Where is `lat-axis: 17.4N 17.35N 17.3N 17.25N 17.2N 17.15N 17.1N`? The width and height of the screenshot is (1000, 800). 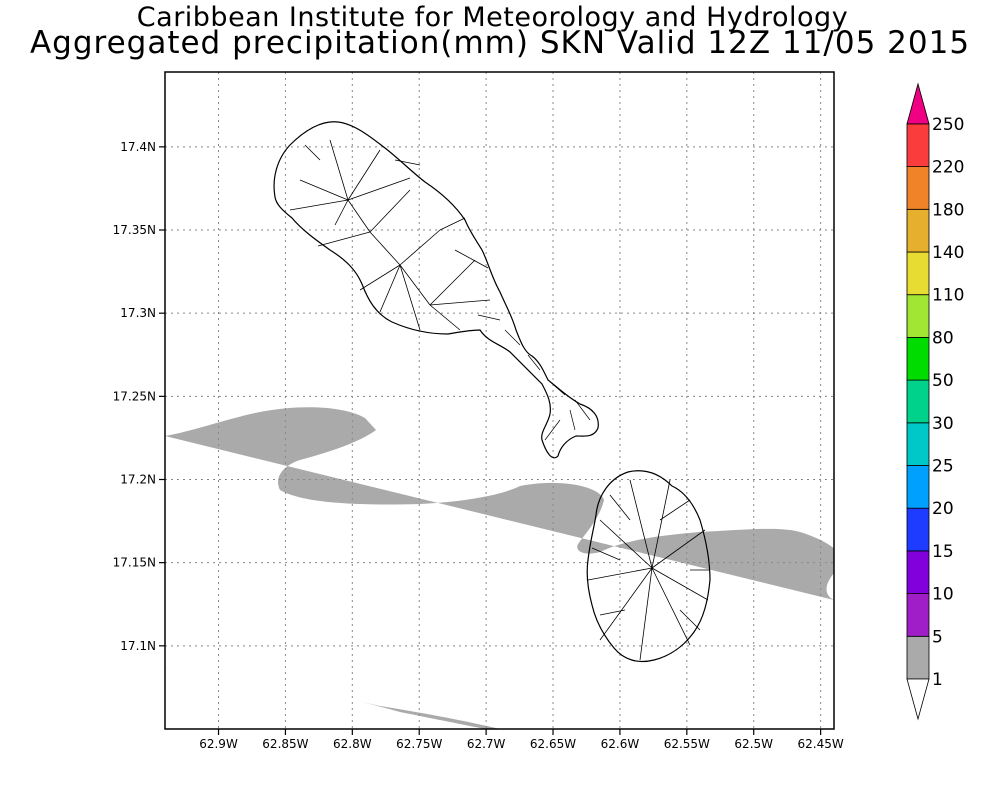 lat-axis: 17.4N 17.35N 17.3N 17.25N 17.2N 17.15N 17.1N is located at coordinates (139, 396).